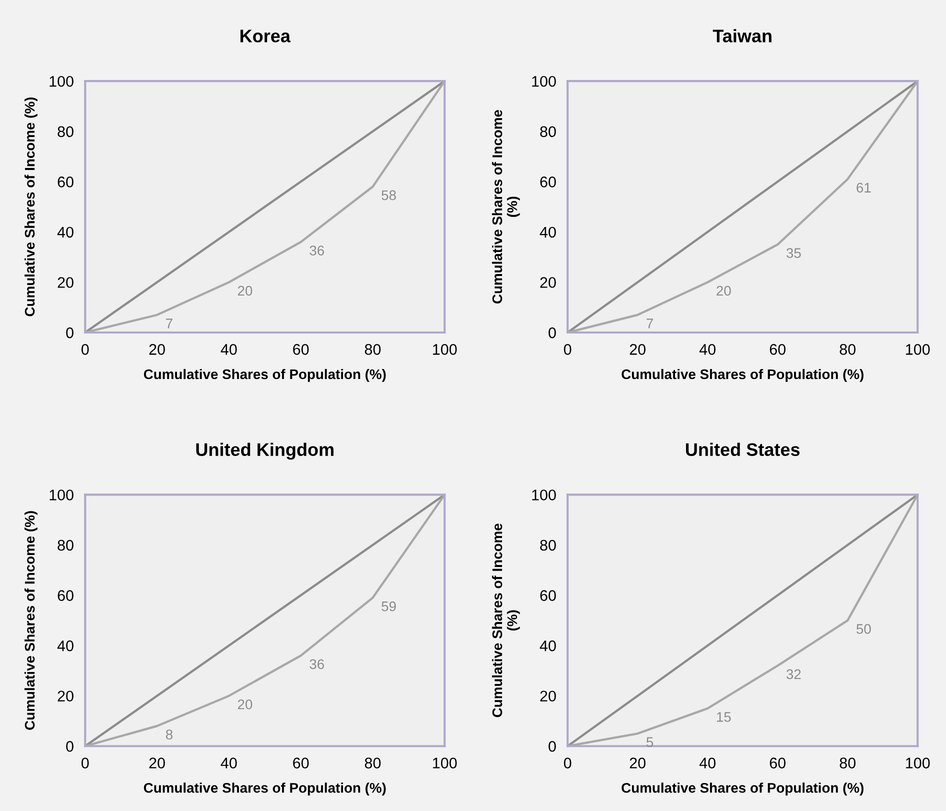 The width and height of the screenshot is (946, 811). What do you see at coordinates (265, 36) in the screenshot?
I see `chart-title: Korea` at bounding box center [265, 36].